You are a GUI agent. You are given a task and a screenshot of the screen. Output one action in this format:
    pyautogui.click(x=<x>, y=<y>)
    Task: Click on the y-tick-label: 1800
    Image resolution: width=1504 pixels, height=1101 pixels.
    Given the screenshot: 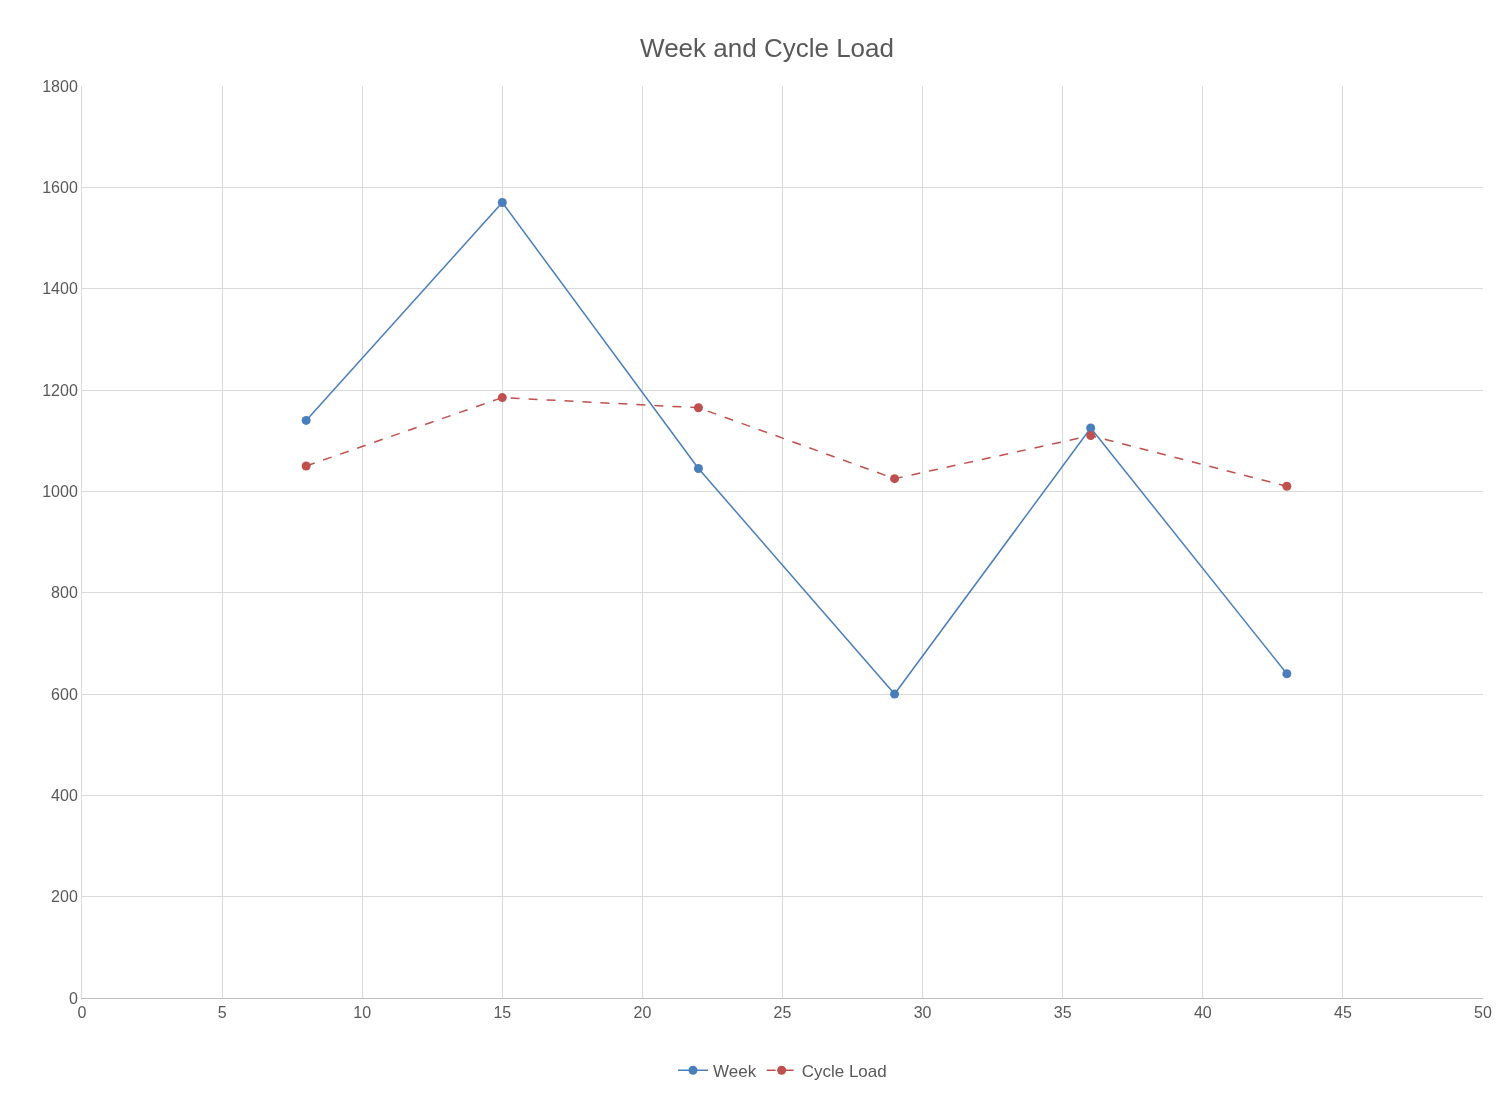 What is the action you would take?
    pyautogui.click(x=60, y=86)
    